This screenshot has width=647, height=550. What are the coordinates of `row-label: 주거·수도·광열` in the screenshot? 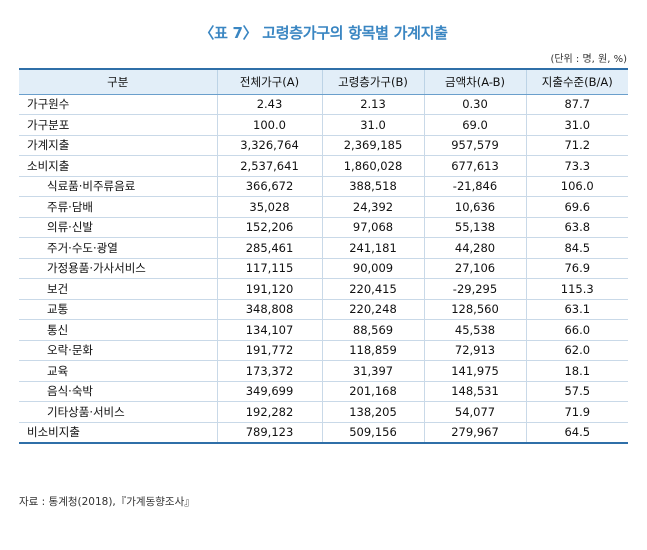 It's located at (118, 248).